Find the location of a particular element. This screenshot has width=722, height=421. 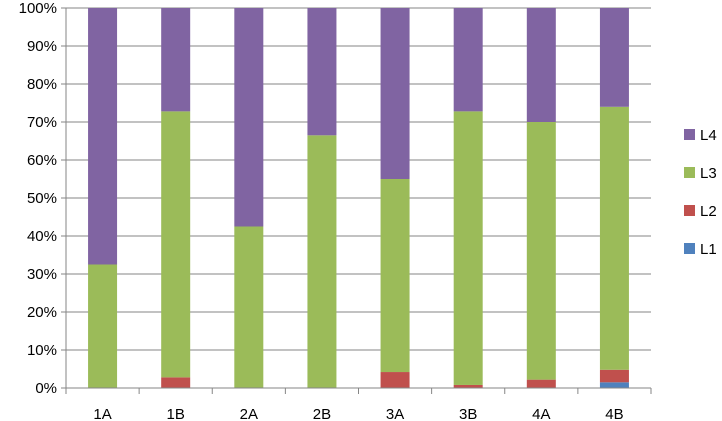

legend-swatch-l3 is located at coordinates (689, 172).